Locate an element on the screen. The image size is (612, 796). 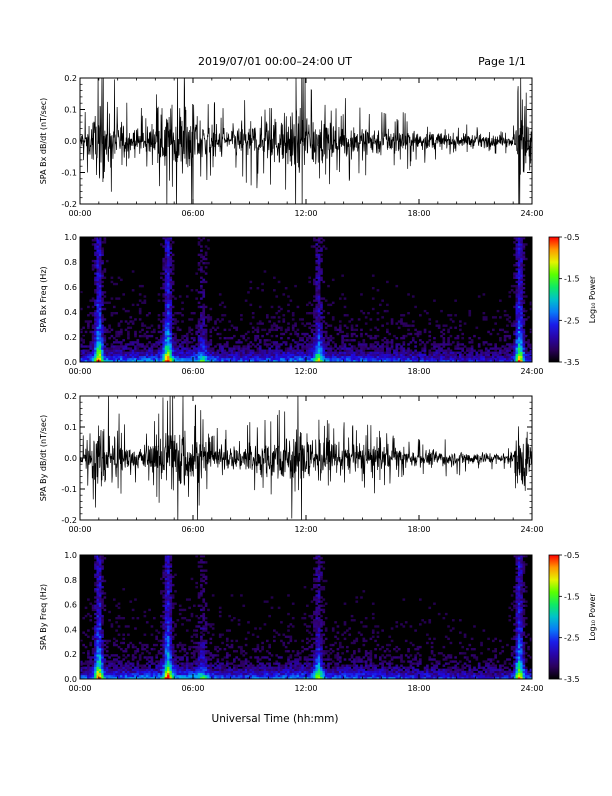
x-tick-label: 18:00 is located at coordinates (418, 213).